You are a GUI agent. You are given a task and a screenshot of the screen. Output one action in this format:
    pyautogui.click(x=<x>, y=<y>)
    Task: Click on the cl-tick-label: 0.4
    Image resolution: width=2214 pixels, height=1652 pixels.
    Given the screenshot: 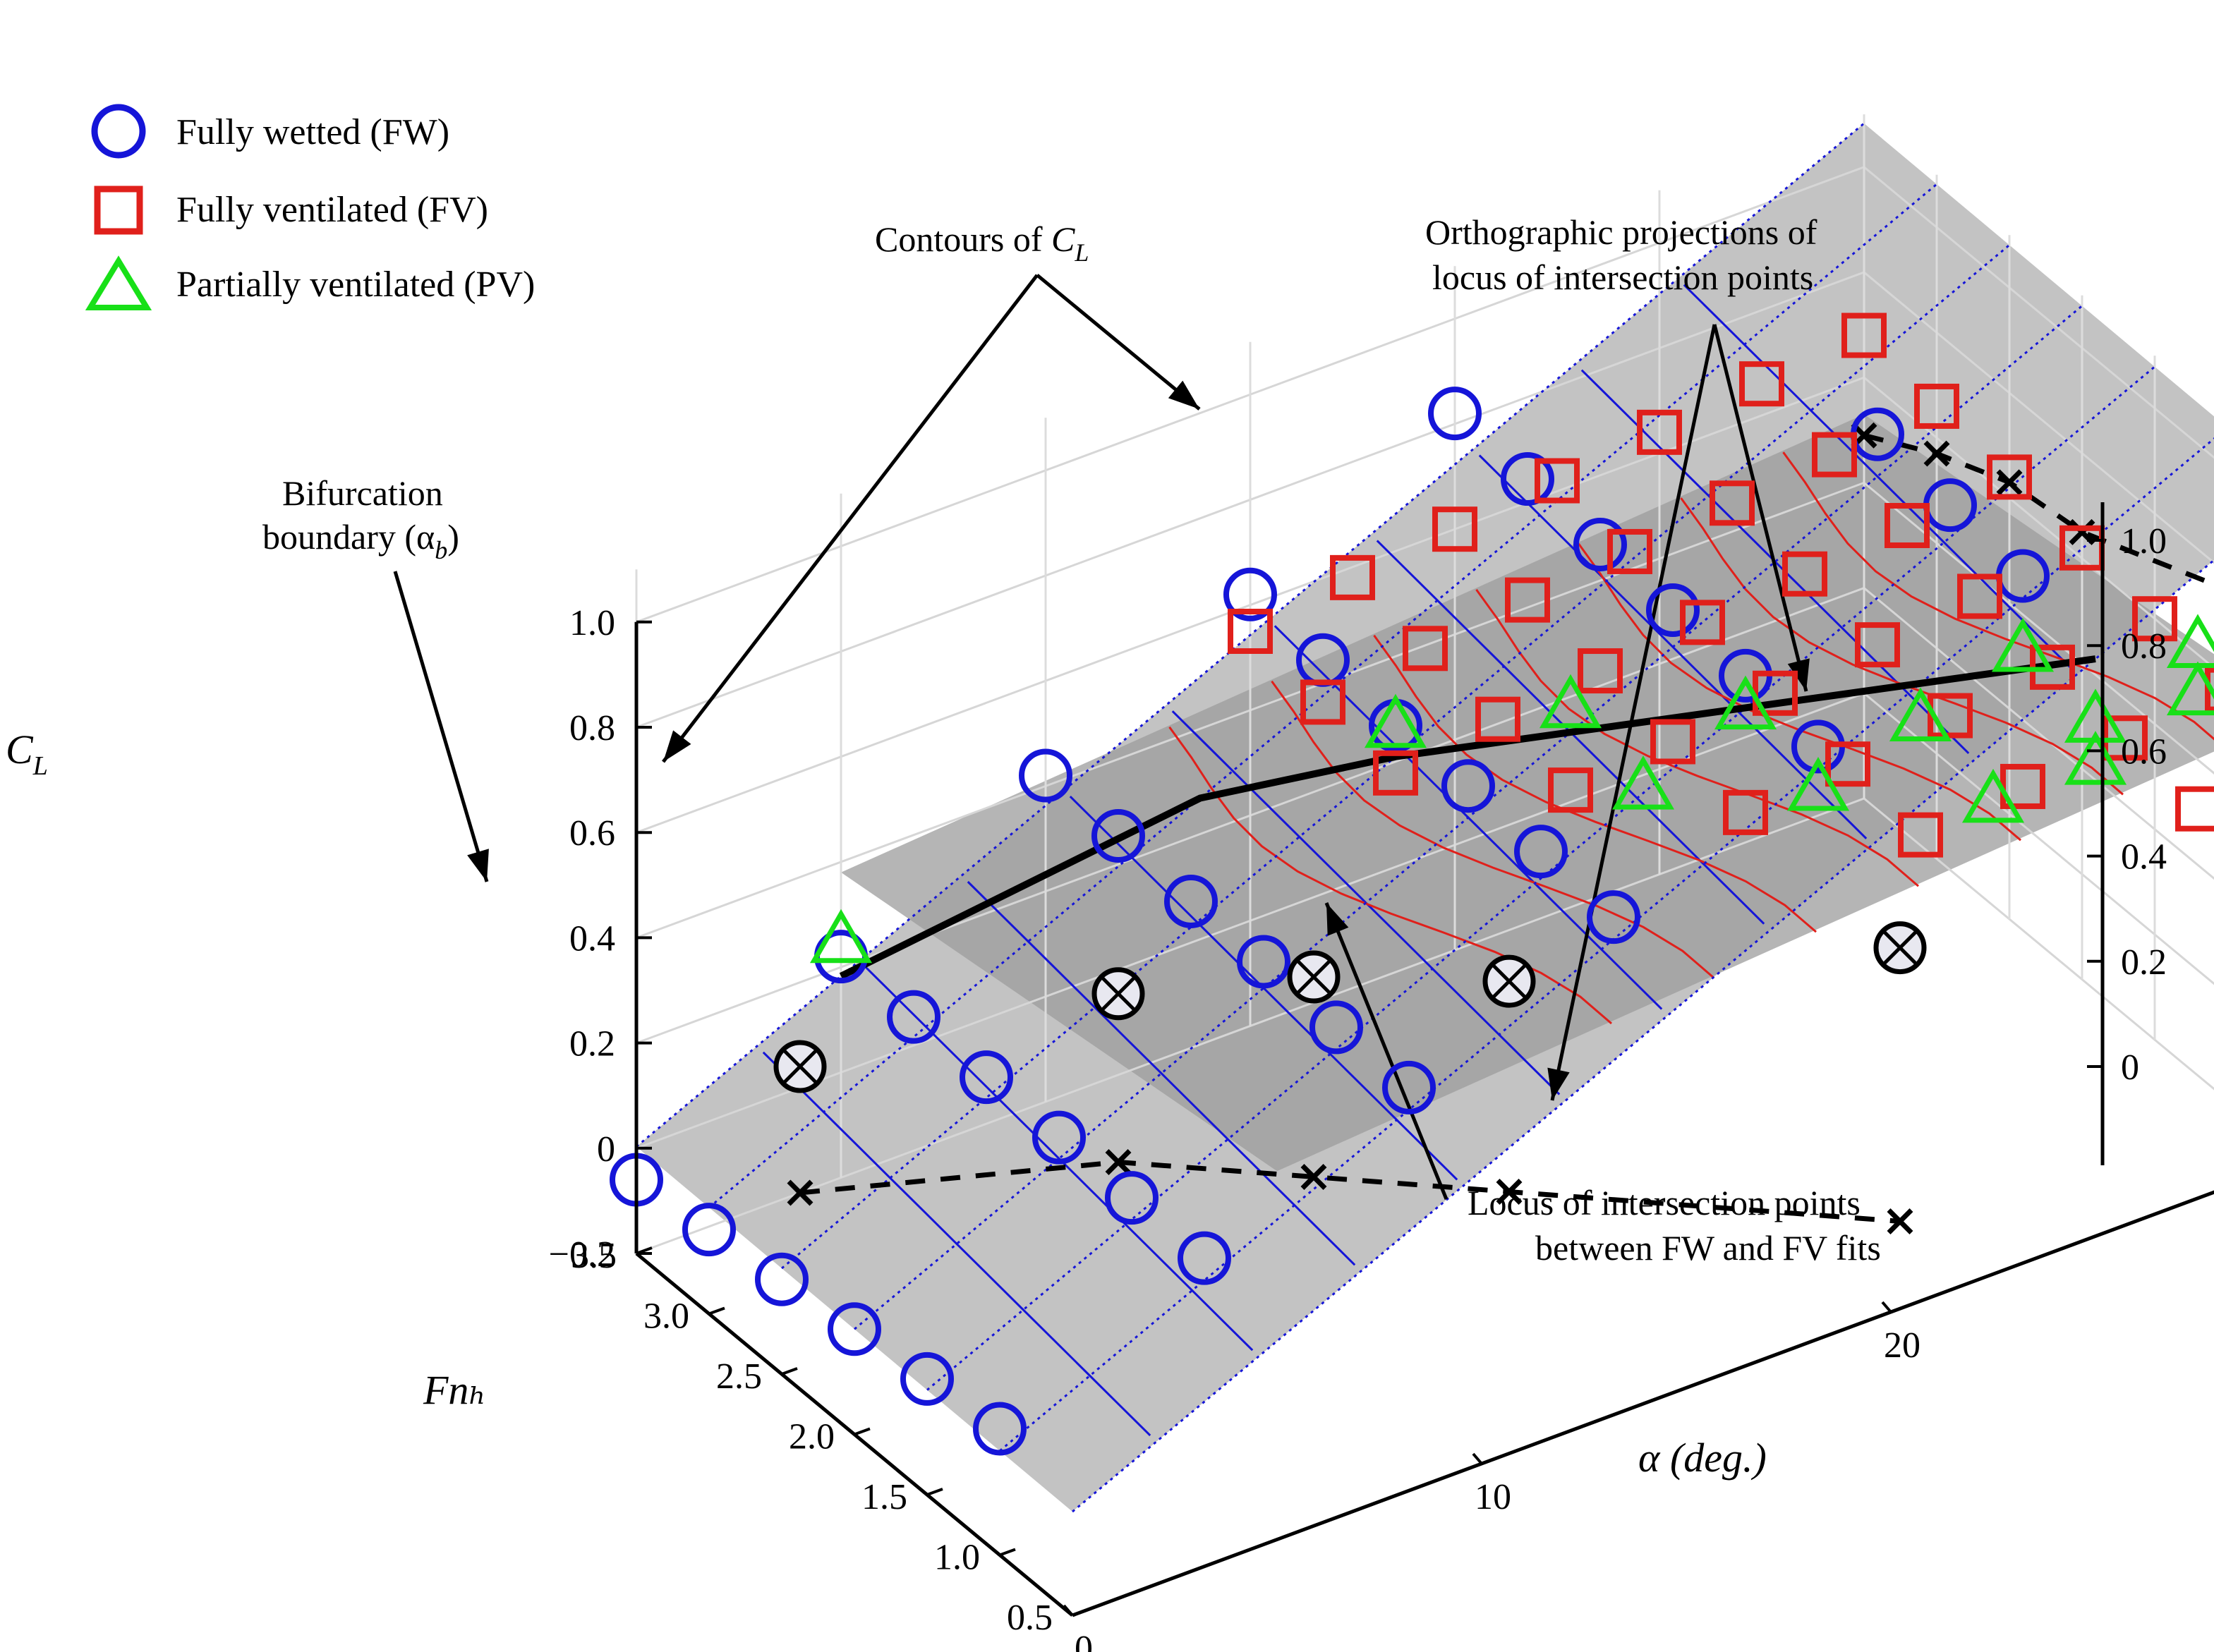 What is the action you would take?
    pyautogui.click(x=592, y=939)
    